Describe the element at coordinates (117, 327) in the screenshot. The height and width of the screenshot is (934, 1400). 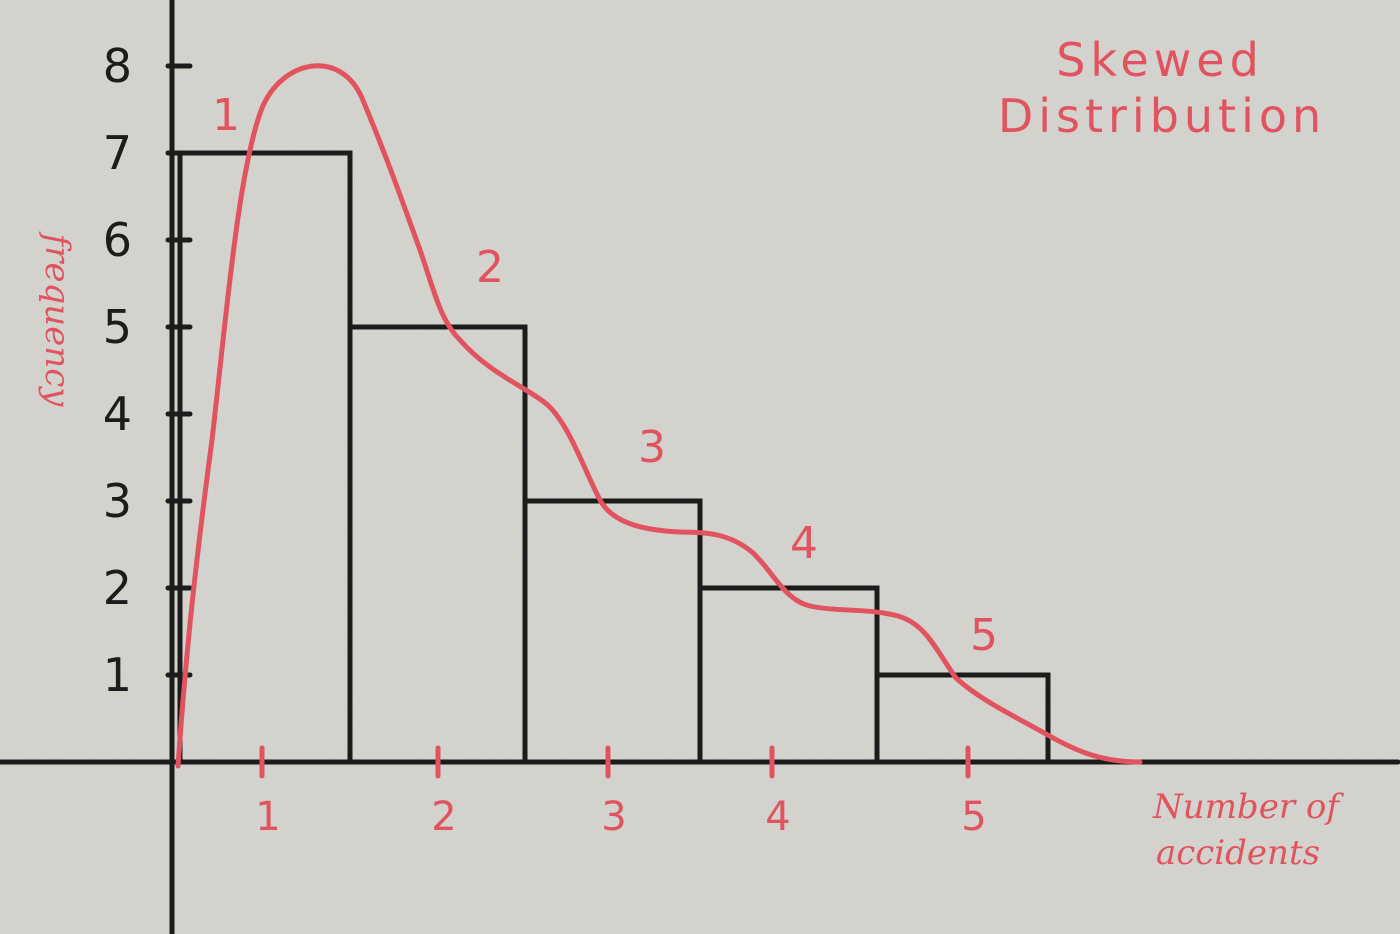
I see `y-tick-label-5: 5` at that location.